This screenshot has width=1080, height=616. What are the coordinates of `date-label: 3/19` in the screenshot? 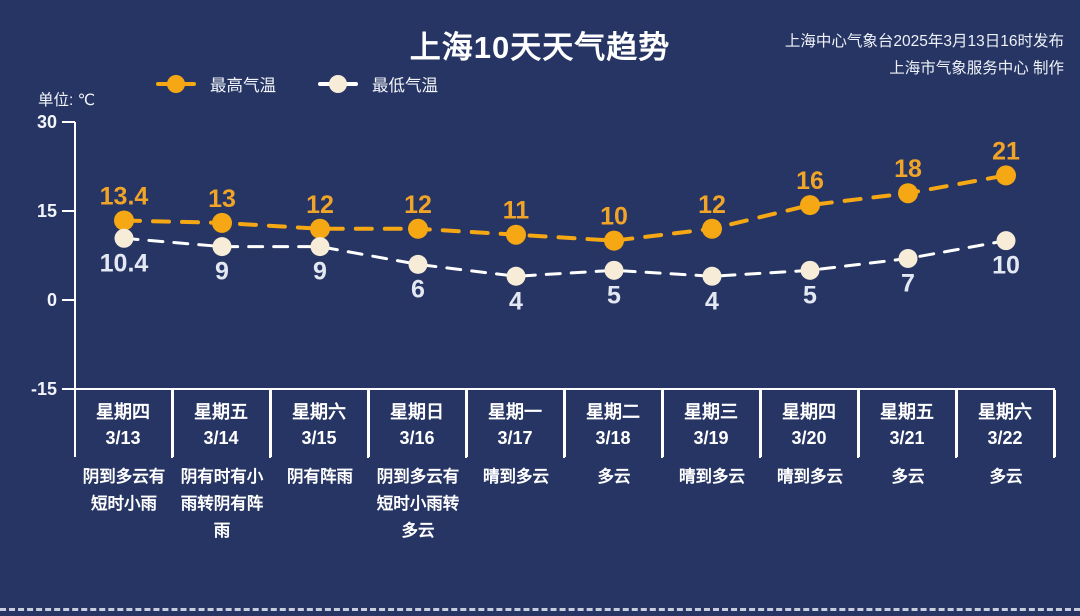 It's located at (711, 438).